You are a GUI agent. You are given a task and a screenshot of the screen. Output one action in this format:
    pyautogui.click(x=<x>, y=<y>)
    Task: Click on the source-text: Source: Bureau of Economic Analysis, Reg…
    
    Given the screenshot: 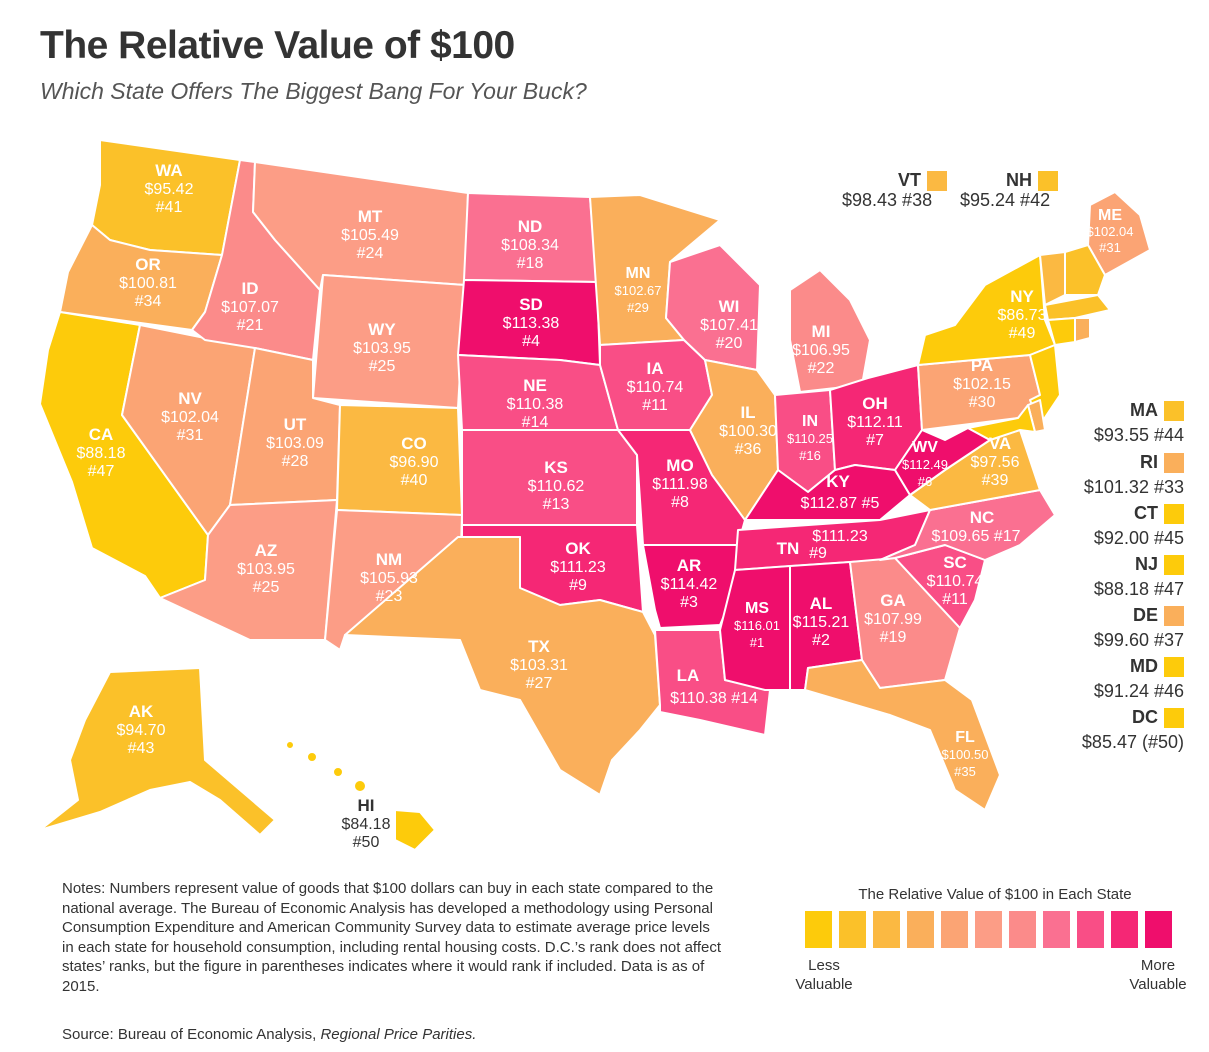 What is the action you would take?
    pyautogui.click(x=269, y=1034)
    